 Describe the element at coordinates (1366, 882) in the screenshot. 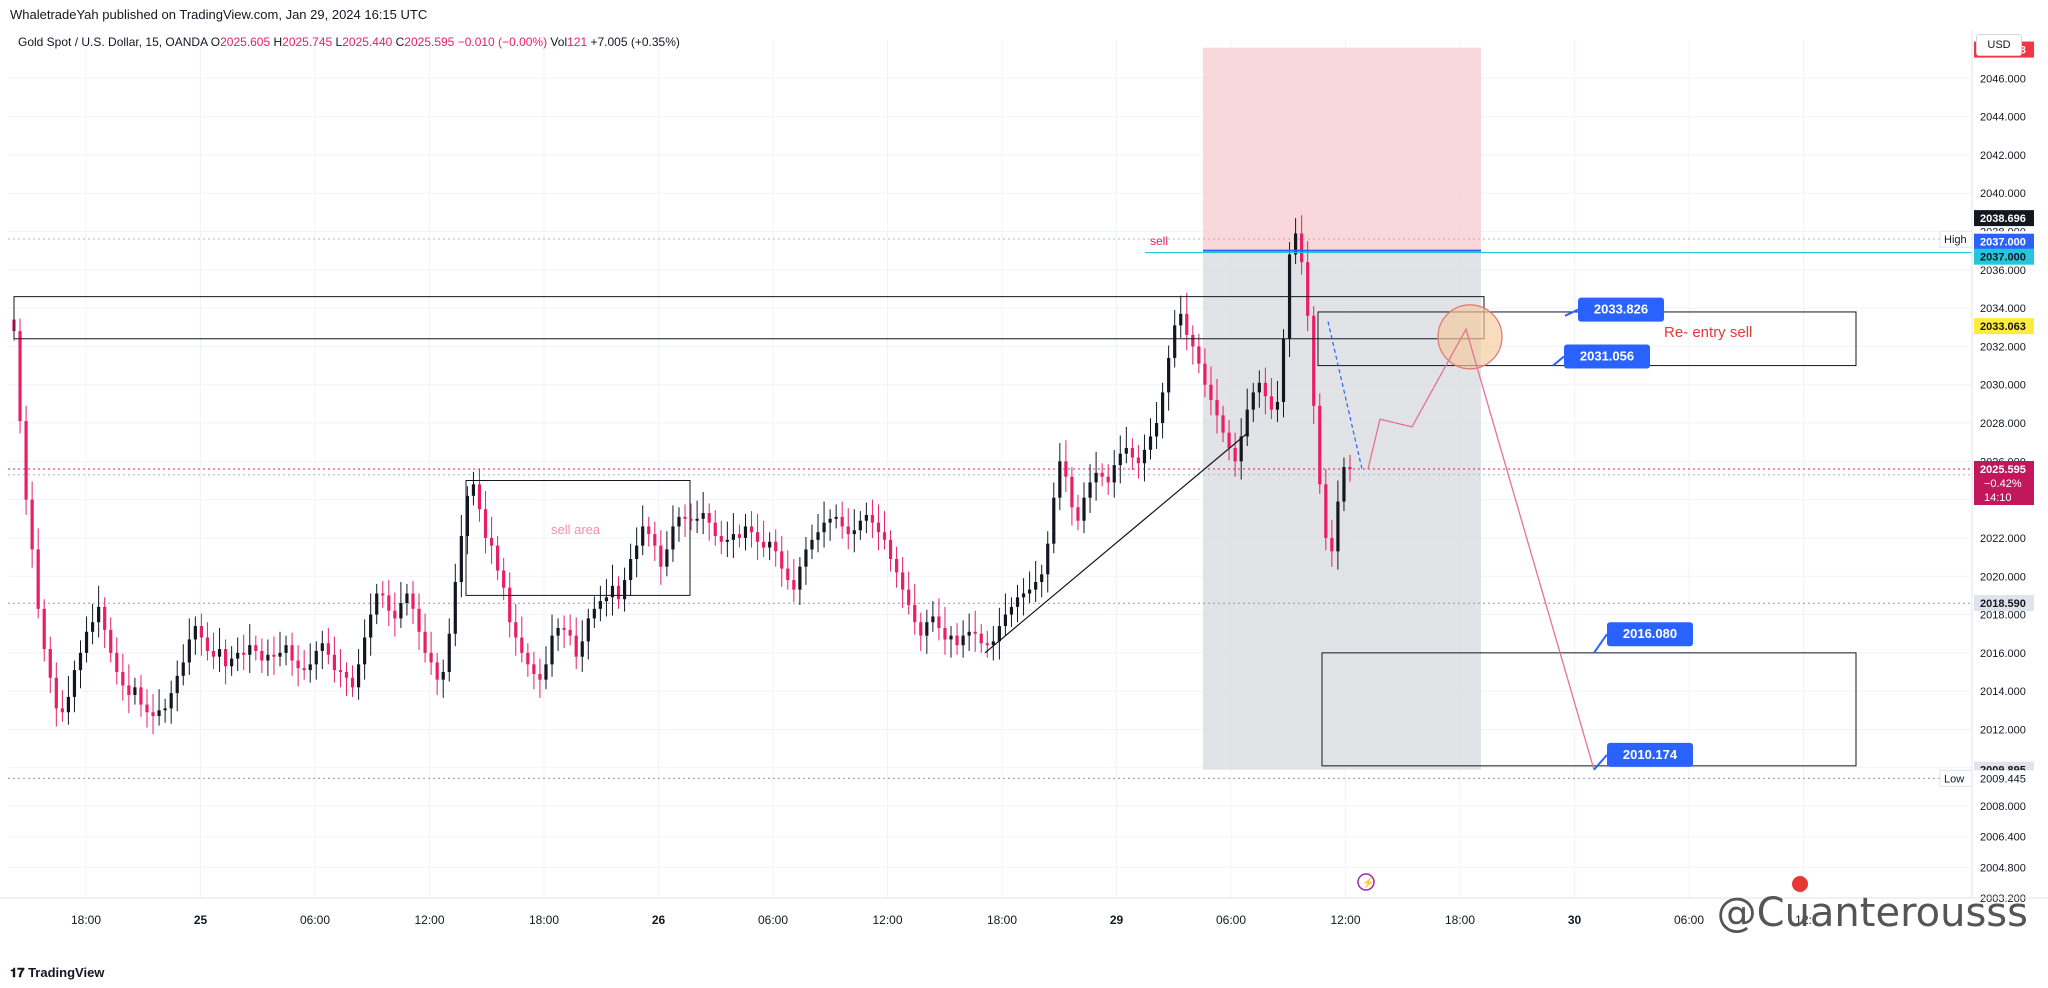

I see `lightning-icon` at that location.